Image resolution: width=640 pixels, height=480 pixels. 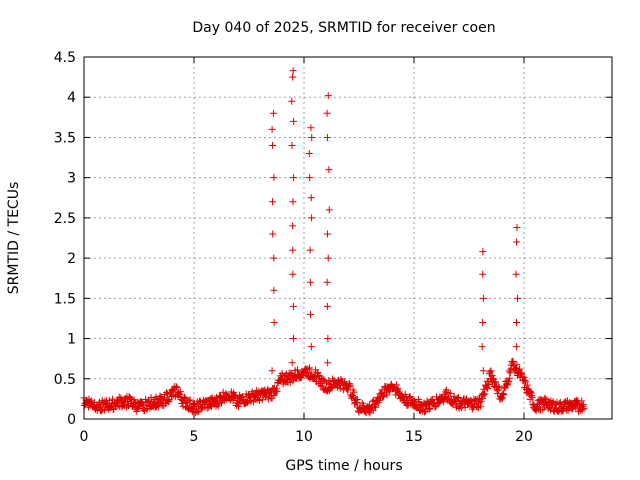 What do you see at coordinates (14, 238) in the screenshot?
I see `y-axis-label: SRMTID / TECUs` at bounding box center [14, 238].